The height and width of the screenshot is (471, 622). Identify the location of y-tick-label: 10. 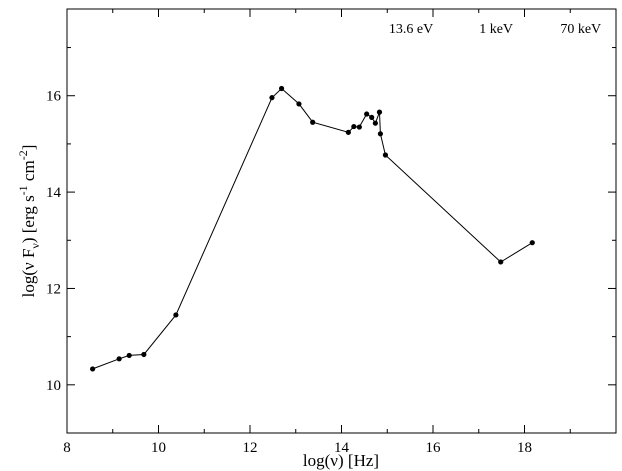
(53, 386).